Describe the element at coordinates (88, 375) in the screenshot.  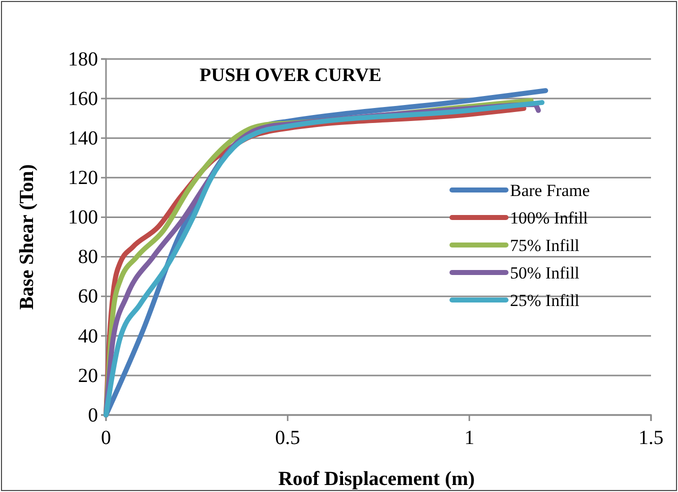
I see `y-tick-label: 20` at that location.